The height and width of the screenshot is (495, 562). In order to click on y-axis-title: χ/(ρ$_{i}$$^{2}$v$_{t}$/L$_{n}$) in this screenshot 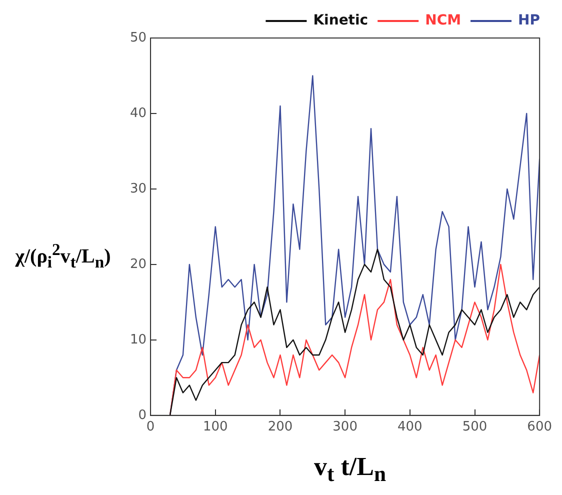, I will do `click(63, 256)`.